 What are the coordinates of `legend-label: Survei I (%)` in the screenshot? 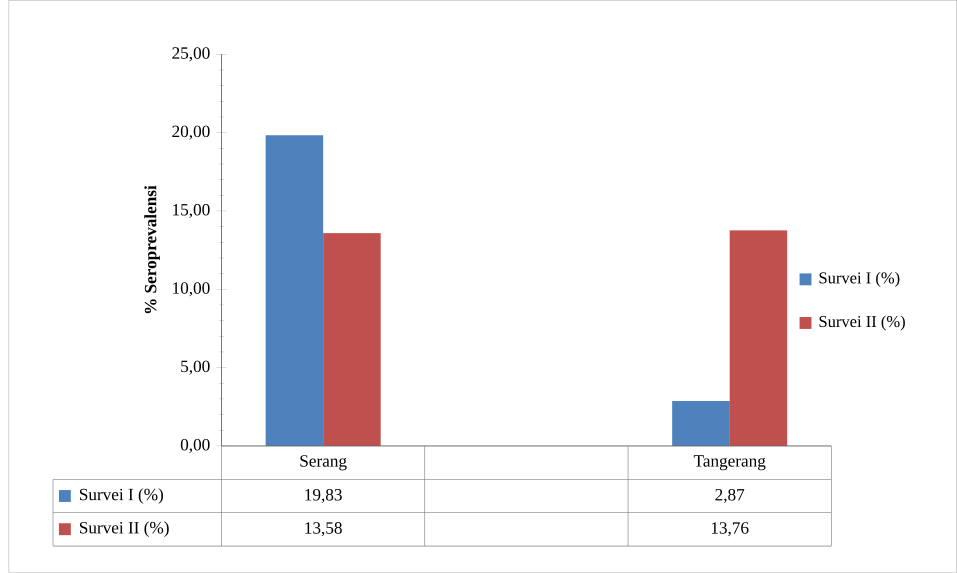 It's located at (860, 280).